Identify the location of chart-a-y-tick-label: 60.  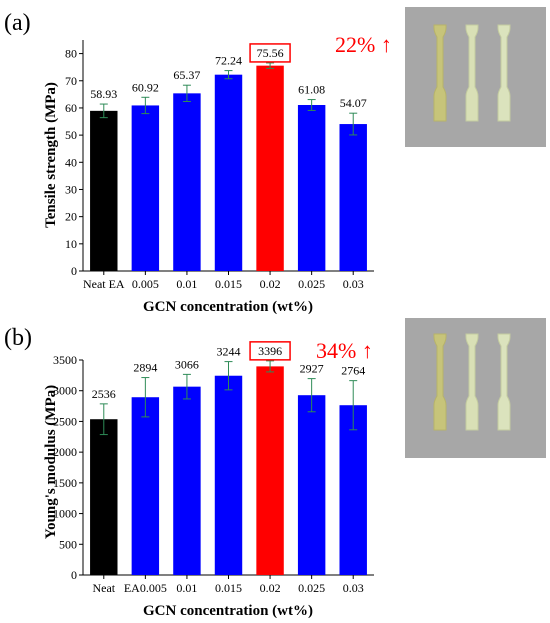
(71, 108).